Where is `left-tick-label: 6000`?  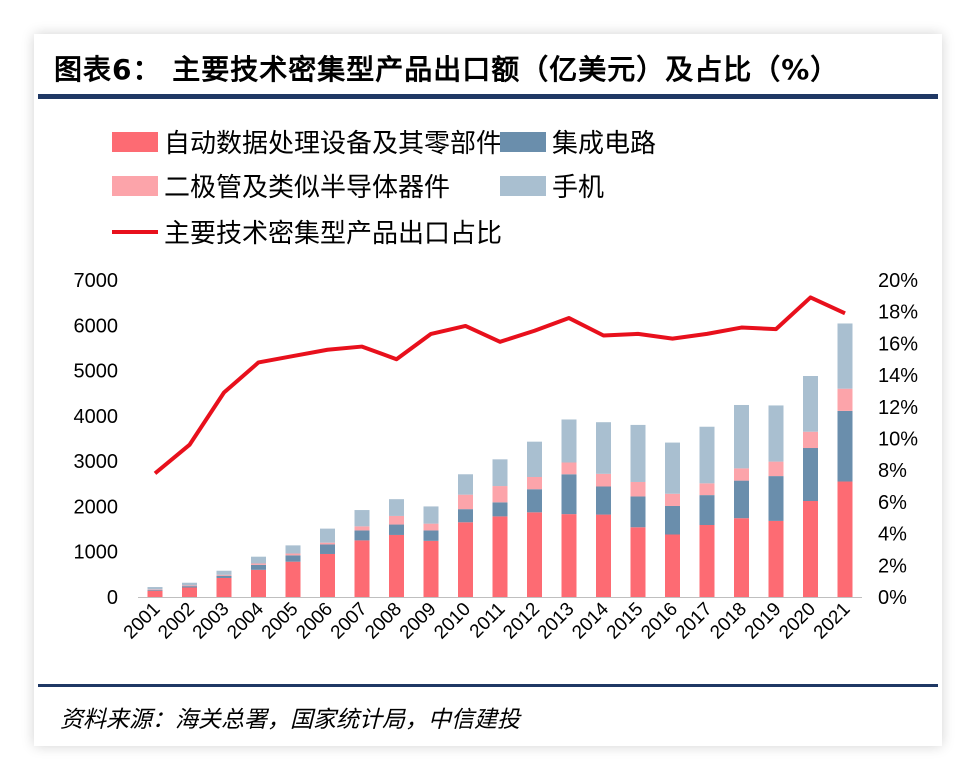 left-tick-label: 6000 is located at coordinates (96, 326).